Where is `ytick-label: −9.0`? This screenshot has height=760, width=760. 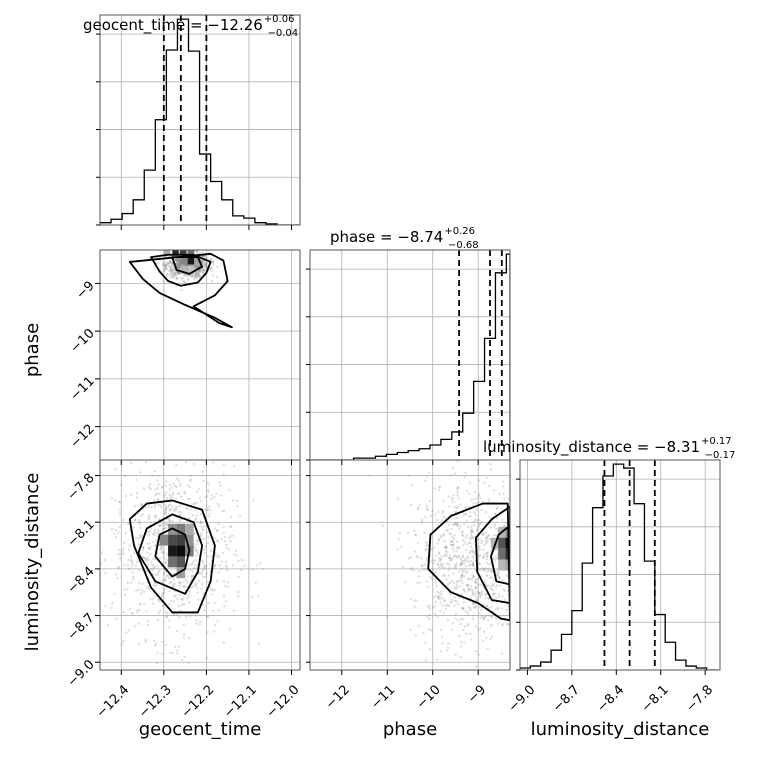
ytick-label: −9.0 is located at coordinates (81, 673).